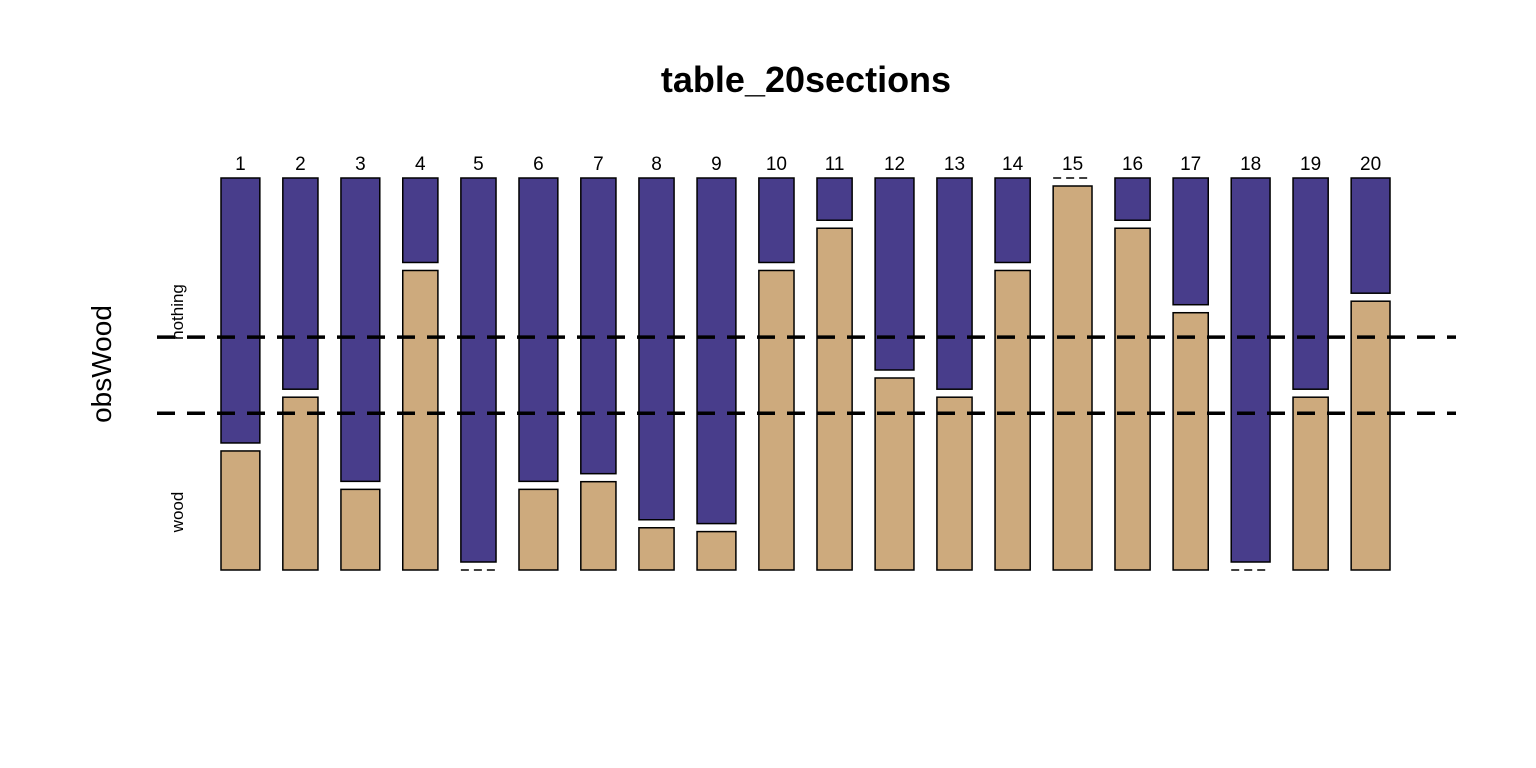  I want to click on row-label-wood: wood, so click(177, 513).